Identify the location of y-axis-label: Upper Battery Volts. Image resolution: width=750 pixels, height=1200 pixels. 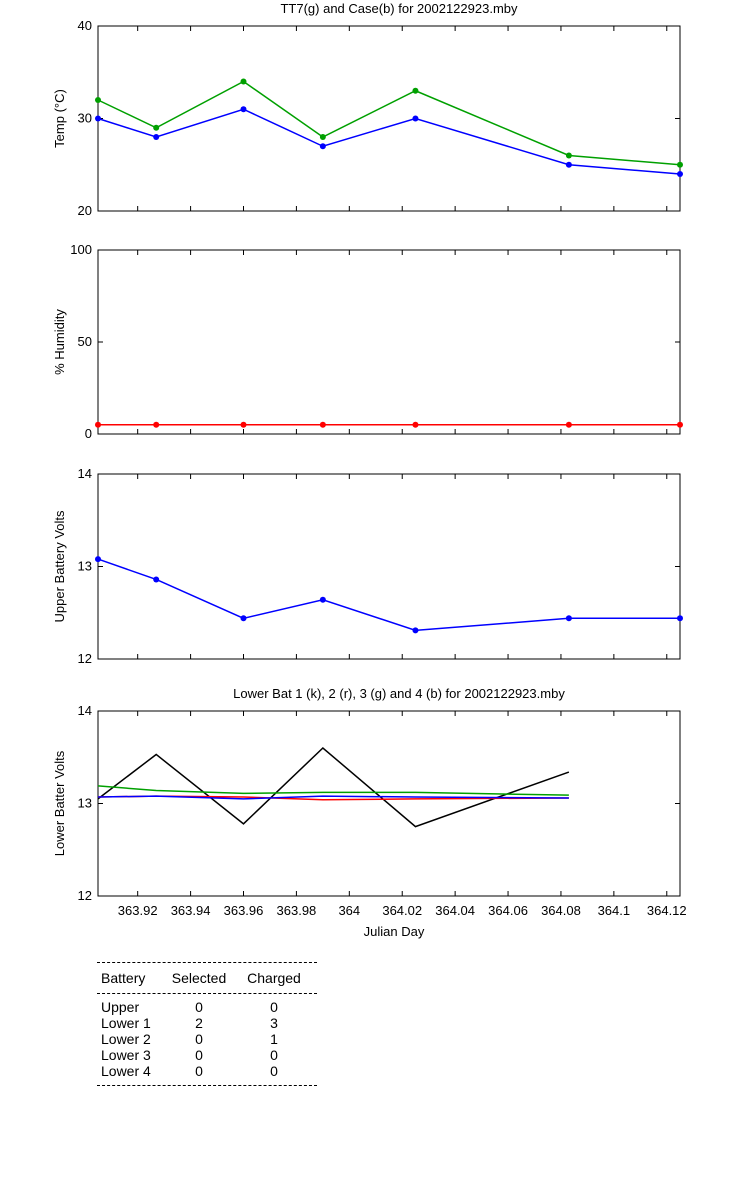
(59, 566).